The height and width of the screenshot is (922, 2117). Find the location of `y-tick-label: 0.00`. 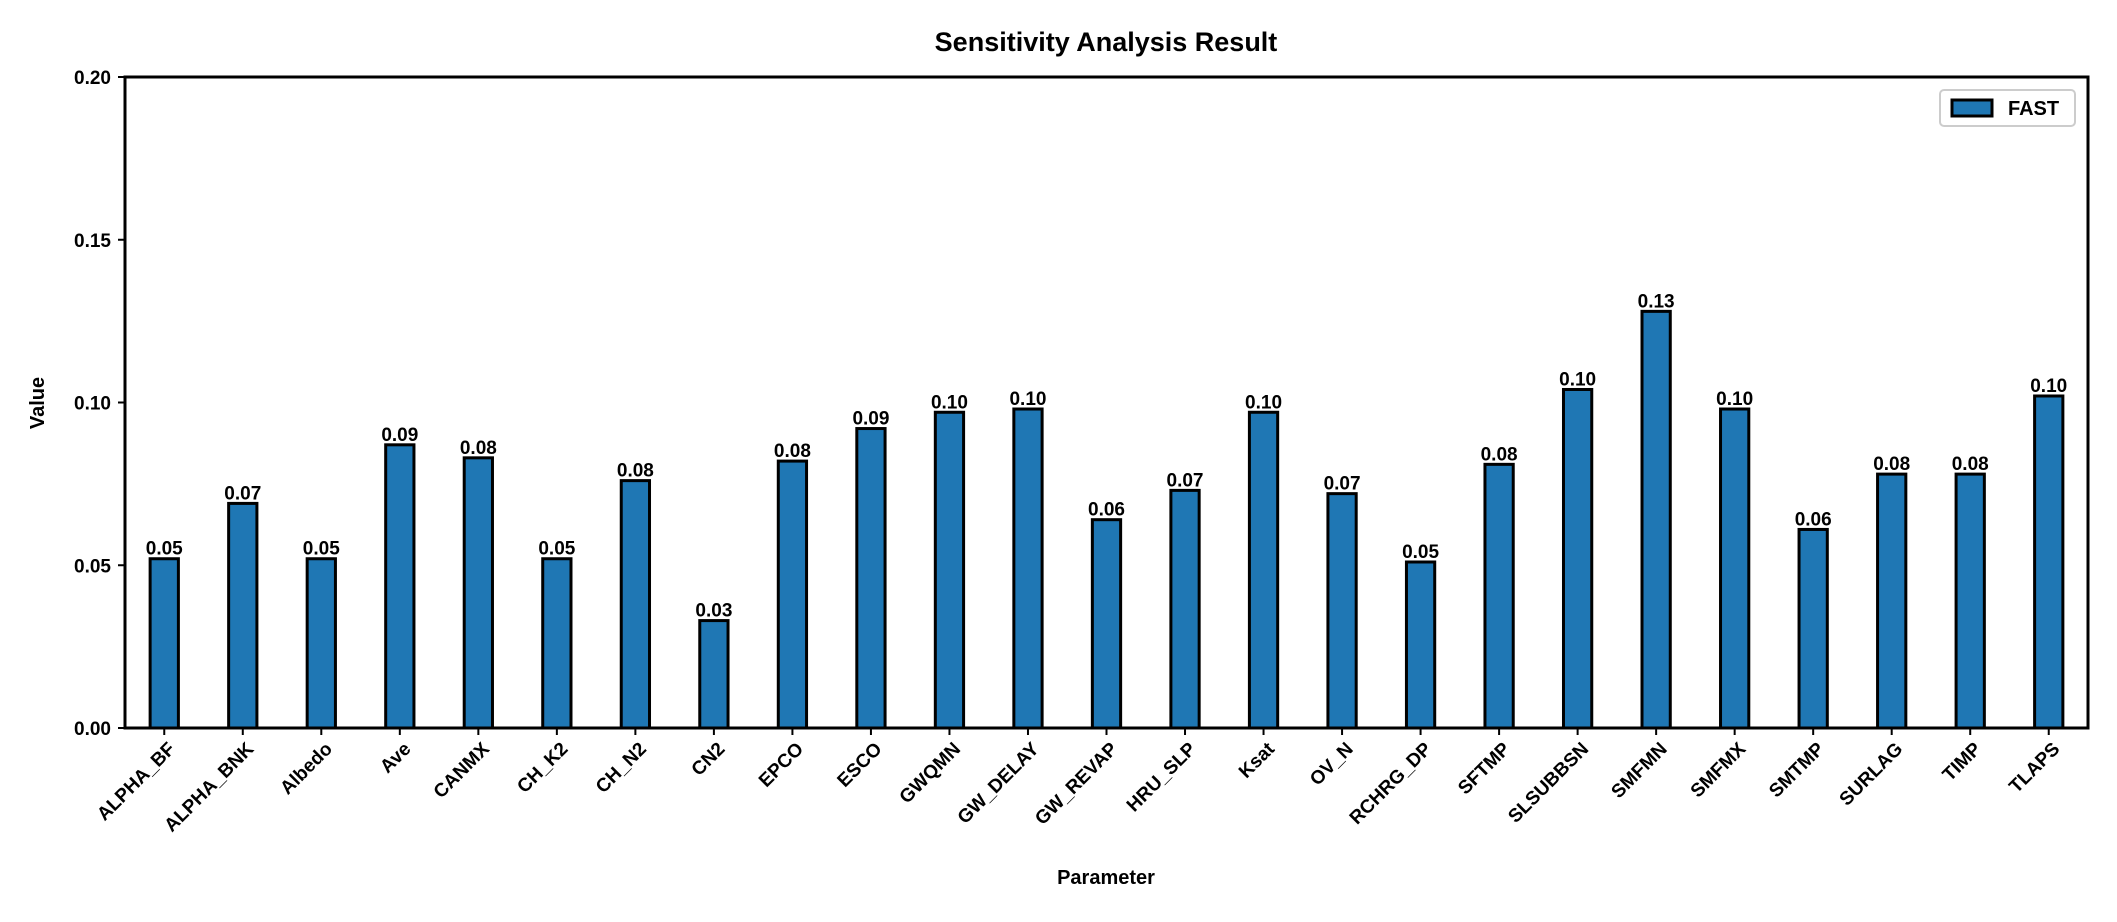

y-tick-label: 0.00 is located at coordinates (92, 729).